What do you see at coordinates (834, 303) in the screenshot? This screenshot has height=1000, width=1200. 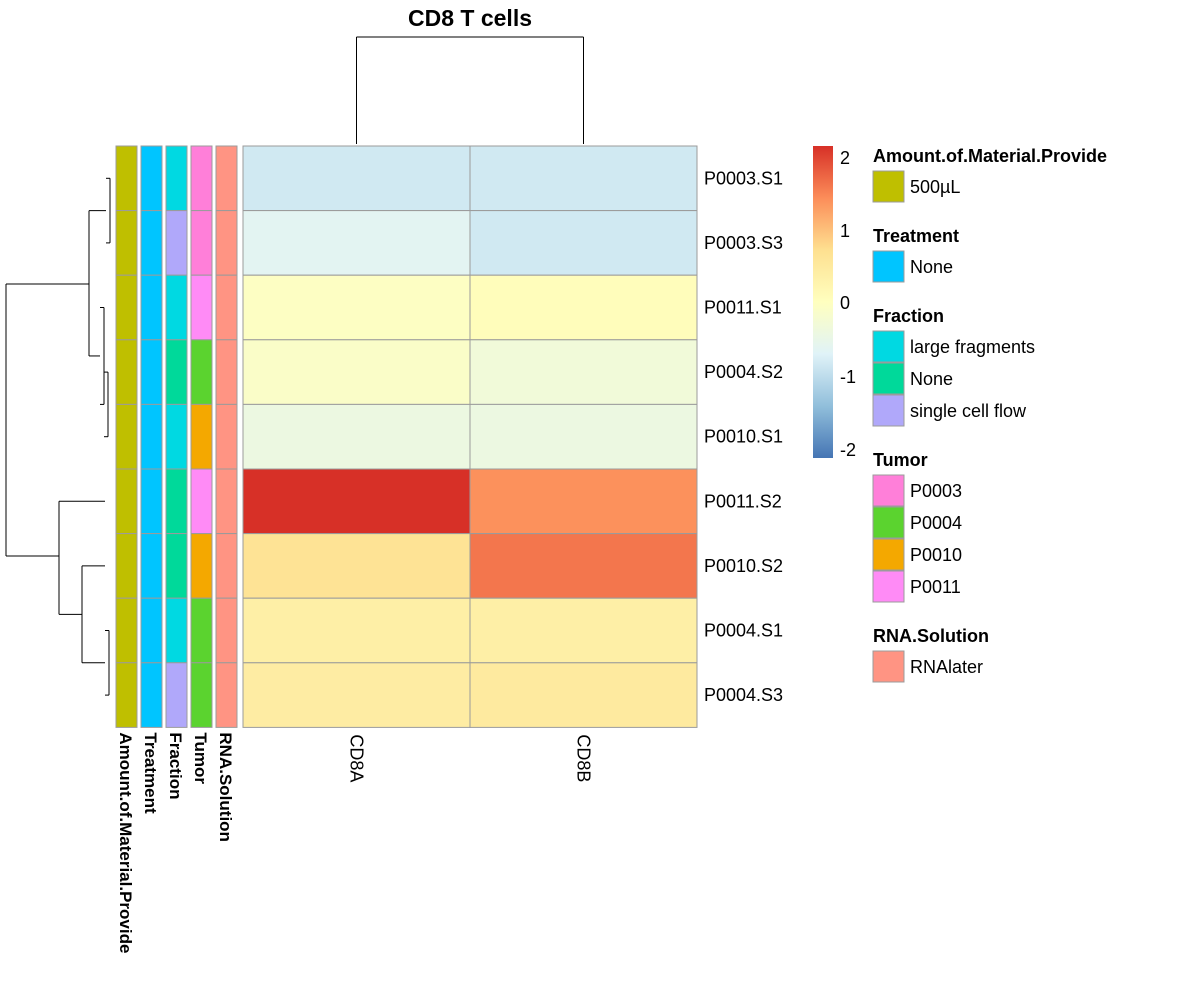 I see `color-scale-legend: 2 1 0 -1 -2` at bounding box center [834, 303].